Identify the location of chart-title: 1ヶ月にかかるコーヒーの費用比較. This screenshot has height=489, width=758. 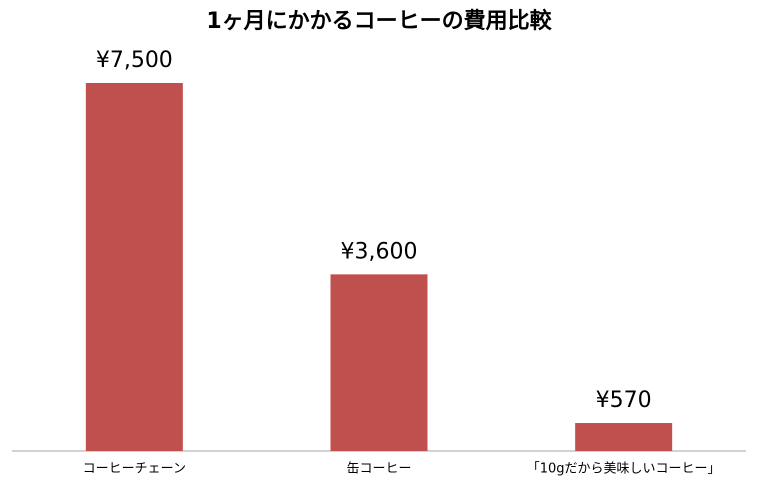
(379, 21).